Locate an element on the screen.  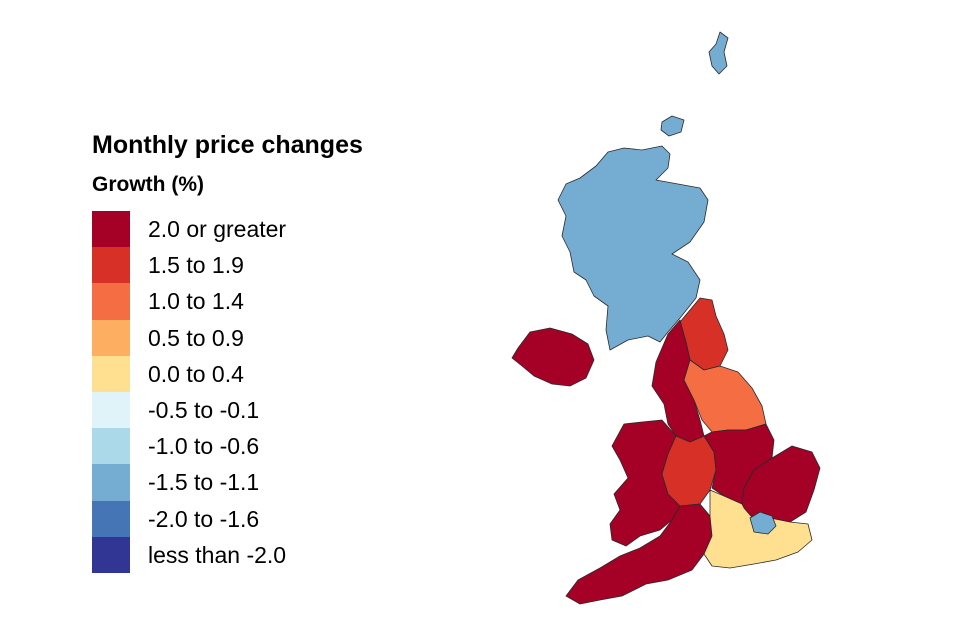
legend-subtitle: Growth (%) is located at coordinates (148, 184).